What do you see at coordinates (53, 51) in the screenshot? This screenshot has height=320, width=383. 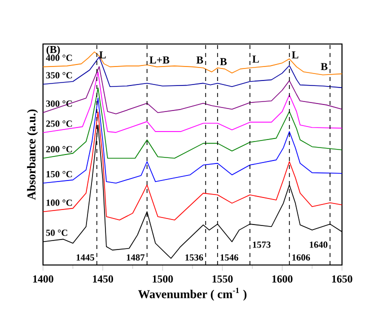 I see `annotation: (B)` at bounding box center [53, 51].